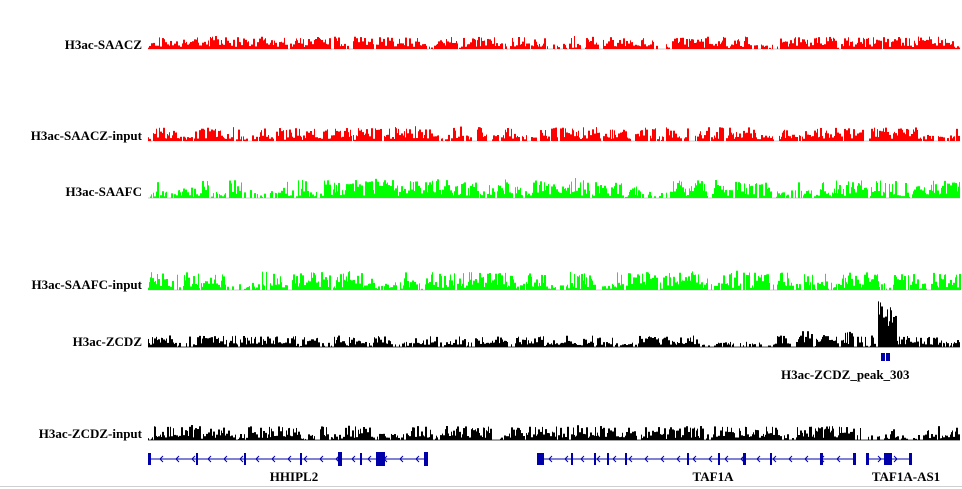  Describe the element at coordinates (554, 43) in the screenshot. I see `signal-track-h3ac-saacz` at that location.